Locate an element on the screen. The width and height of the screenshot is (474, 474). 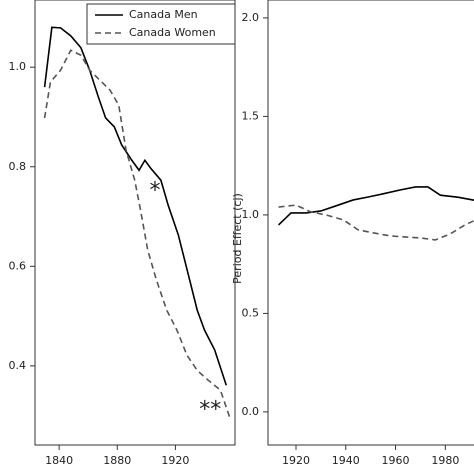
x-axis-label: Calendar Year is located at coordinates (404, 473).